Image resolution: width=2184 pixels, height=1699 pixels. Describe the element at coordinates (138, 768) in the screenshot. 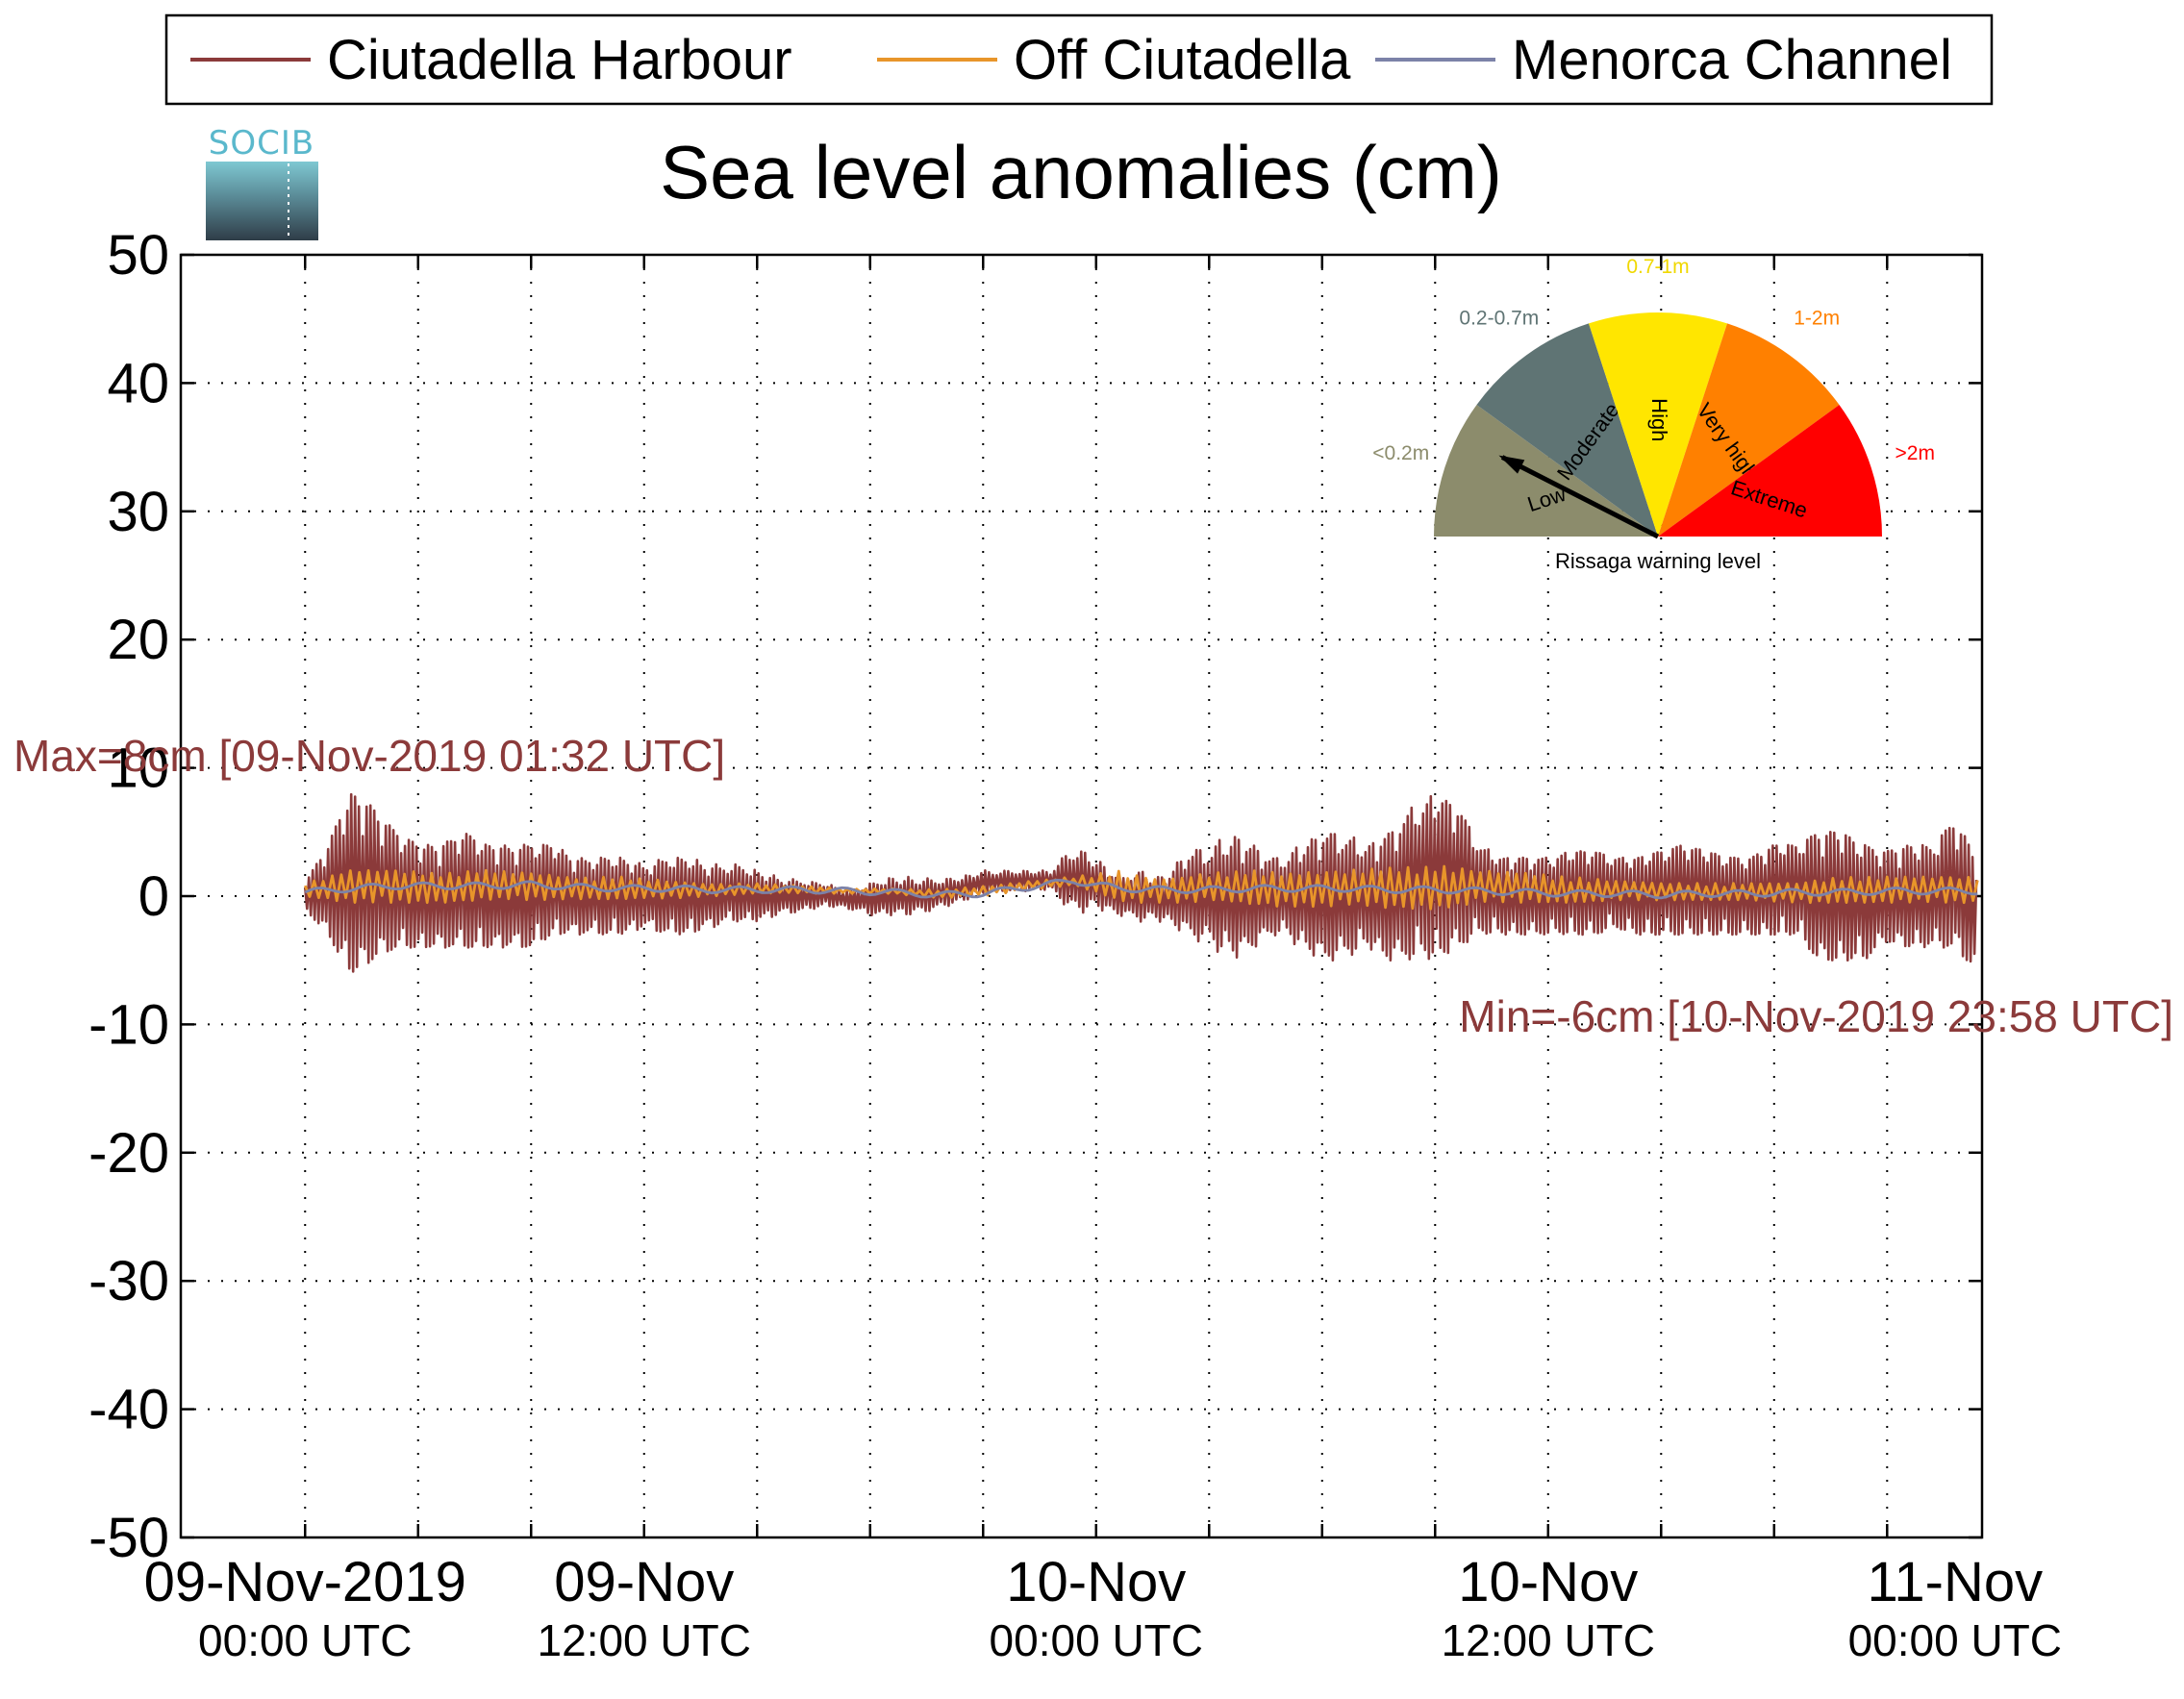

I see `y-tick-label: 10` at that location.